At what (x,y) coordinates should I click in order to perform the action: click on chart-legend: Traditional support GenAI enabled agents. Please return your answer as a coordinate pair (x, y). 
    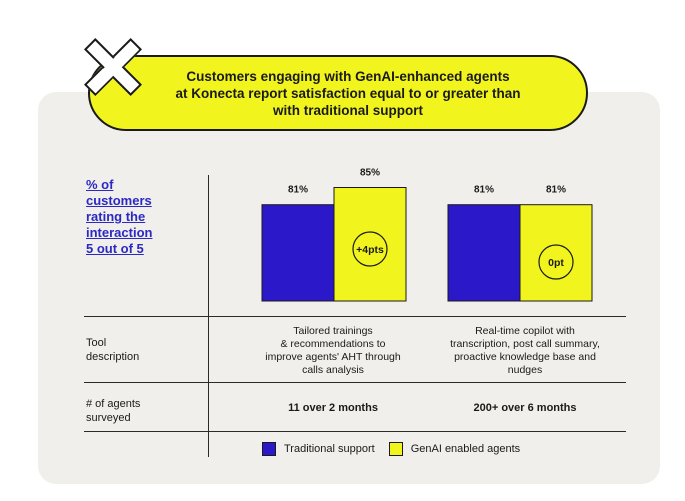
    Looking at the image, I should click on (398, 449).